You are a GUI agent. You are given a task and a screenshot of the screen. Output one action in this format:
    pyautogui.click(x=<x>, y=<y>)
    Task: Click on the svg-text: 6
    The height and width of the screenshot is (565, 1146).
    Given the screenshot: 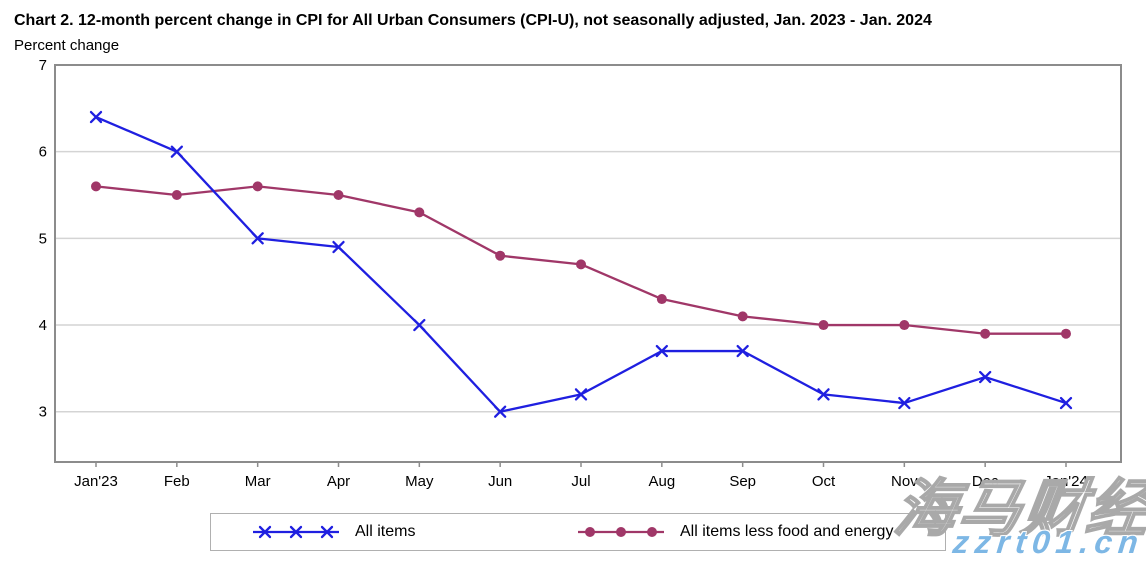 What is the action you would take?
    pyautogui.click(x=43, y=152)
    